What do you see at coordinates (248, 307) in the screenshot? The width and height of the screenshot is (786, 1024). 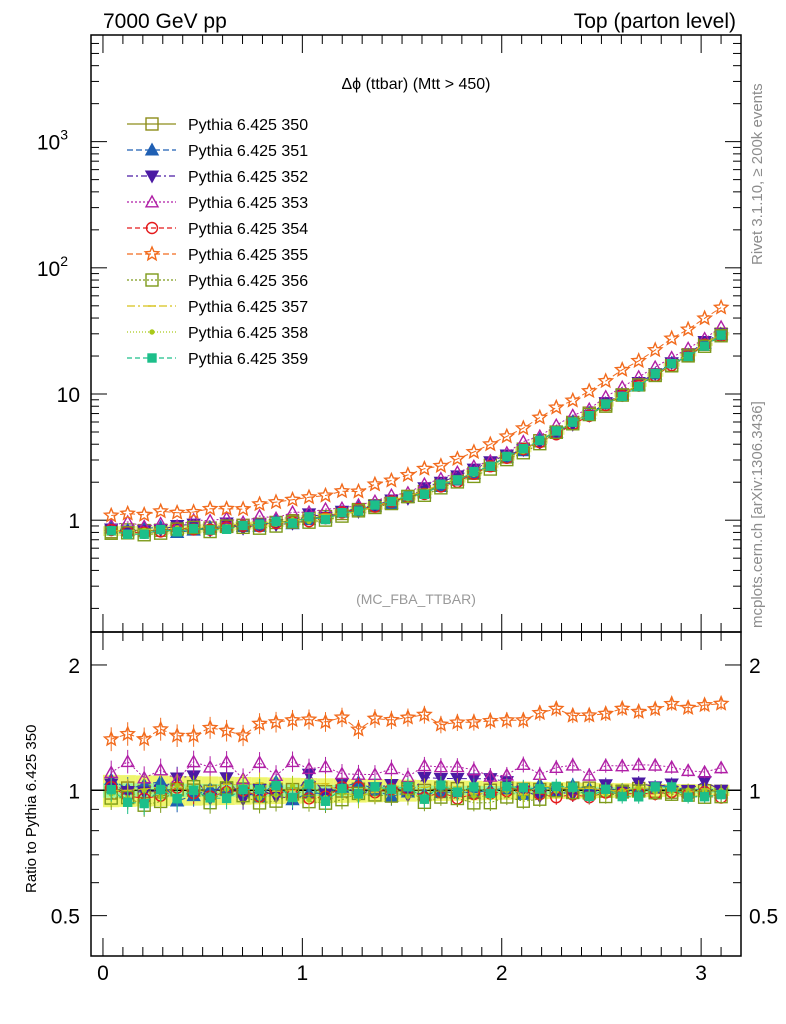 I see `legend-label: Pythia 6.425 357` at bounding box center [248, 307].